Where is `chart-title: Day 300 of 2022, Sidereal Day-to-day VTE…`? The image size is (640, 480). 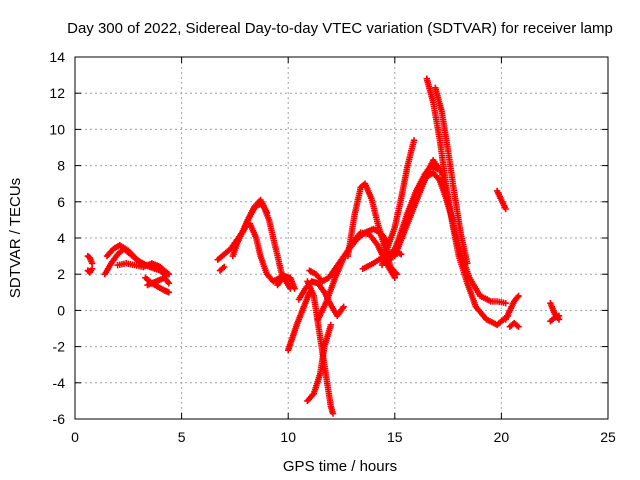 chart-title: Day 300 of 2022, Sidereal Day-to-day VTE… is located at coordinates (340, 28).